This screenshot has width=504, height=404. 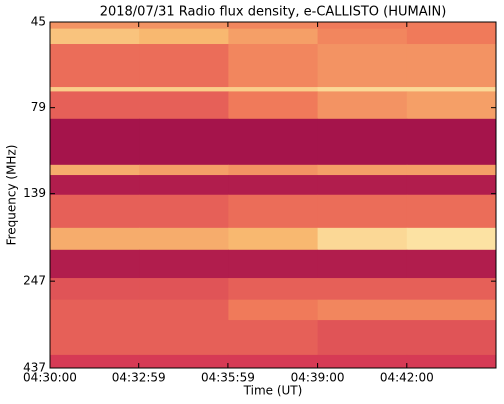 What do you see at coordinates (34, 193) in the screenshot?
I see `y-tick-label: 139` at bounding box center [34, 193].